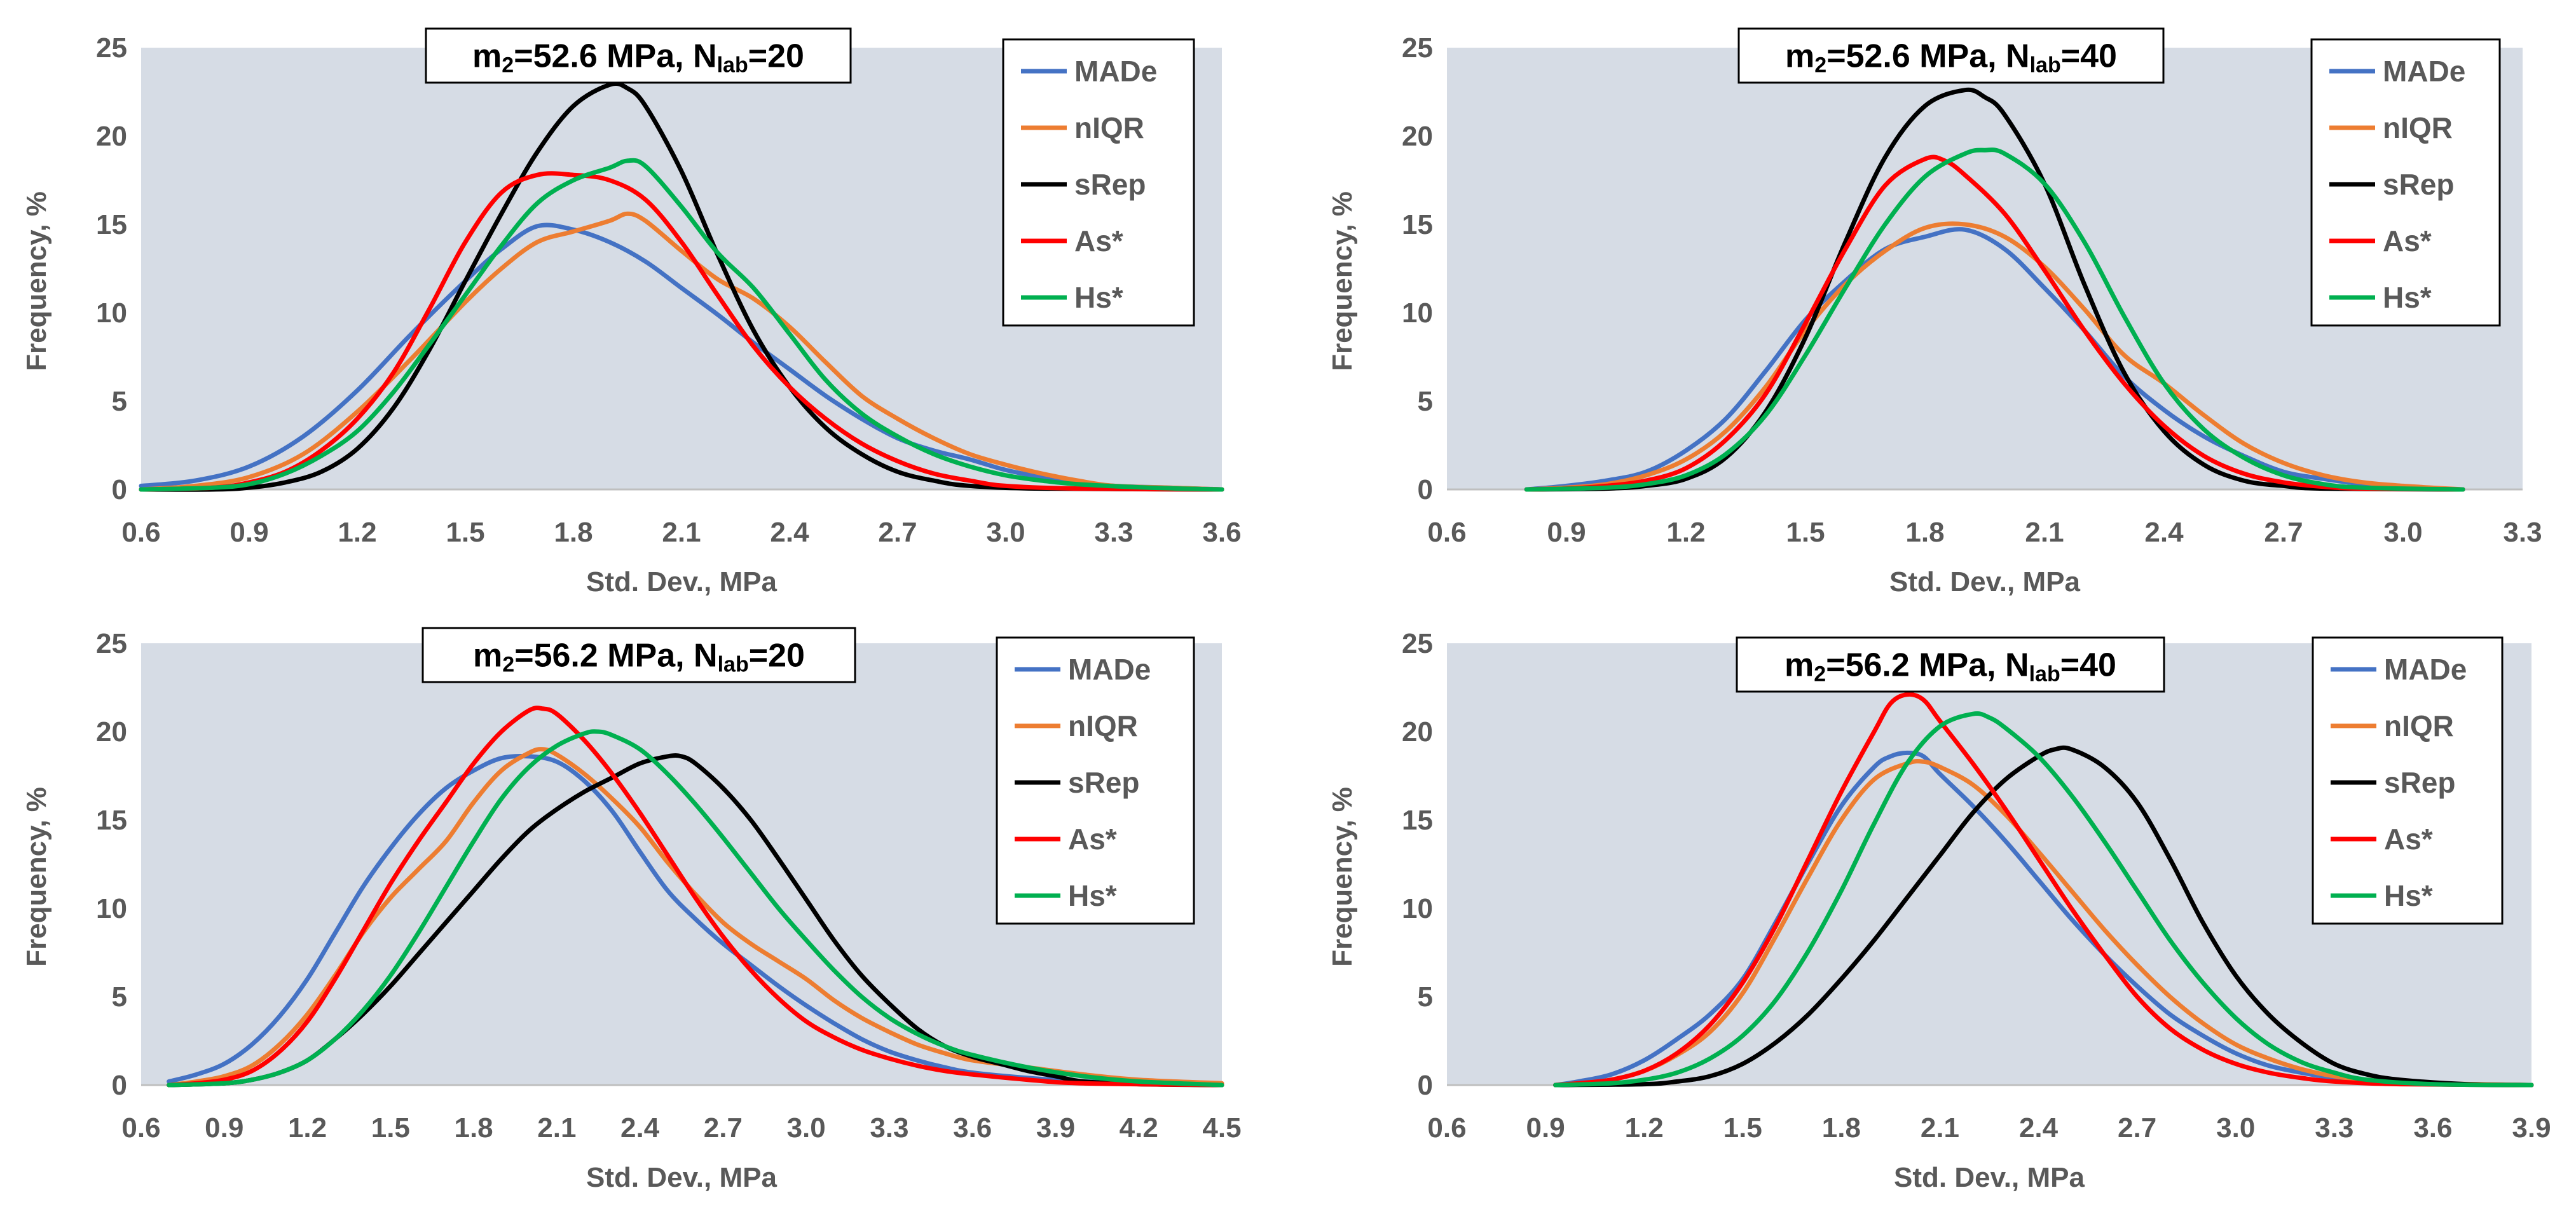  Describe the element at coordinates (1221, 1128) in the screenshot. I see `x-tick-label: 4.5` at that location.